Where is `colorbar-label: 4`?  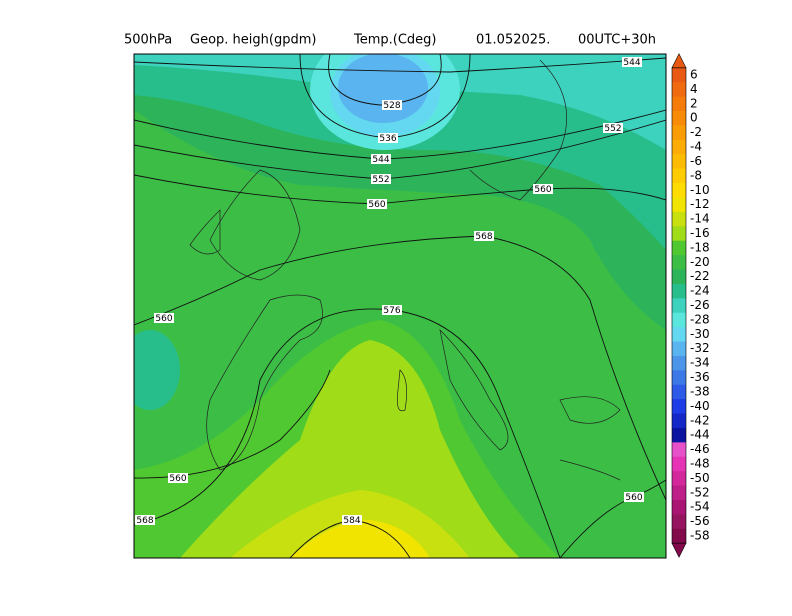
colorbar-label: 4 is located at coordinates (694, 89).